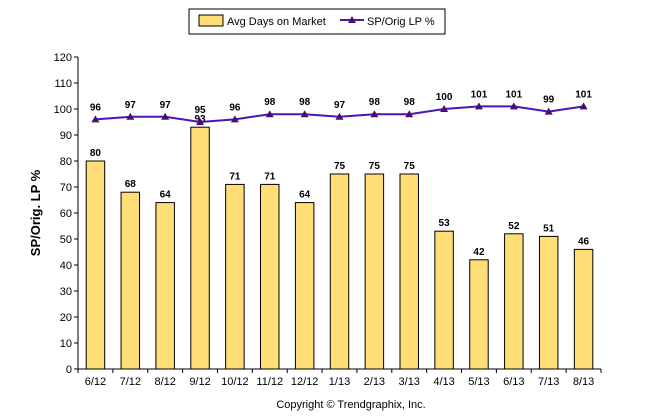 The height and width of the screenshot is (419, 650). Describe the element at coordinates (95, 119) in the screenshot. I see `line-point-6/12` at that location.